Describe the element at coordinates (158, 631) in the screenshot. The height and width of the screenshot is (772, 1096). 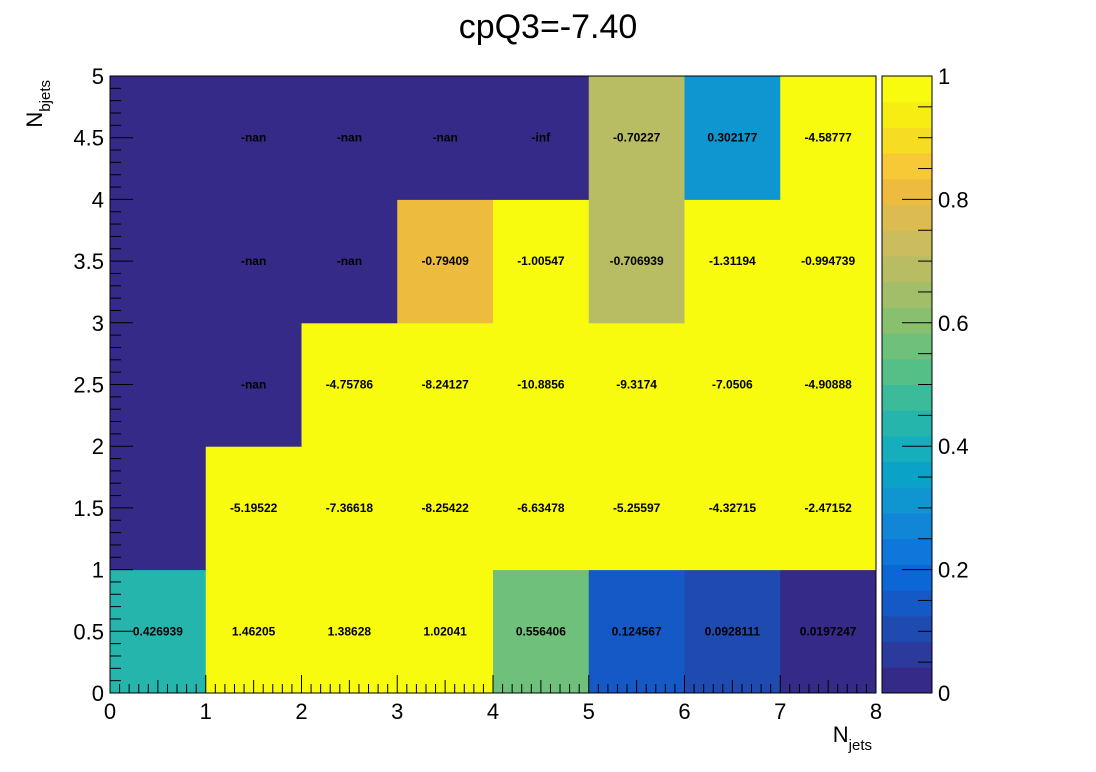
I see `cell-value-label: 0.426939` at that location.